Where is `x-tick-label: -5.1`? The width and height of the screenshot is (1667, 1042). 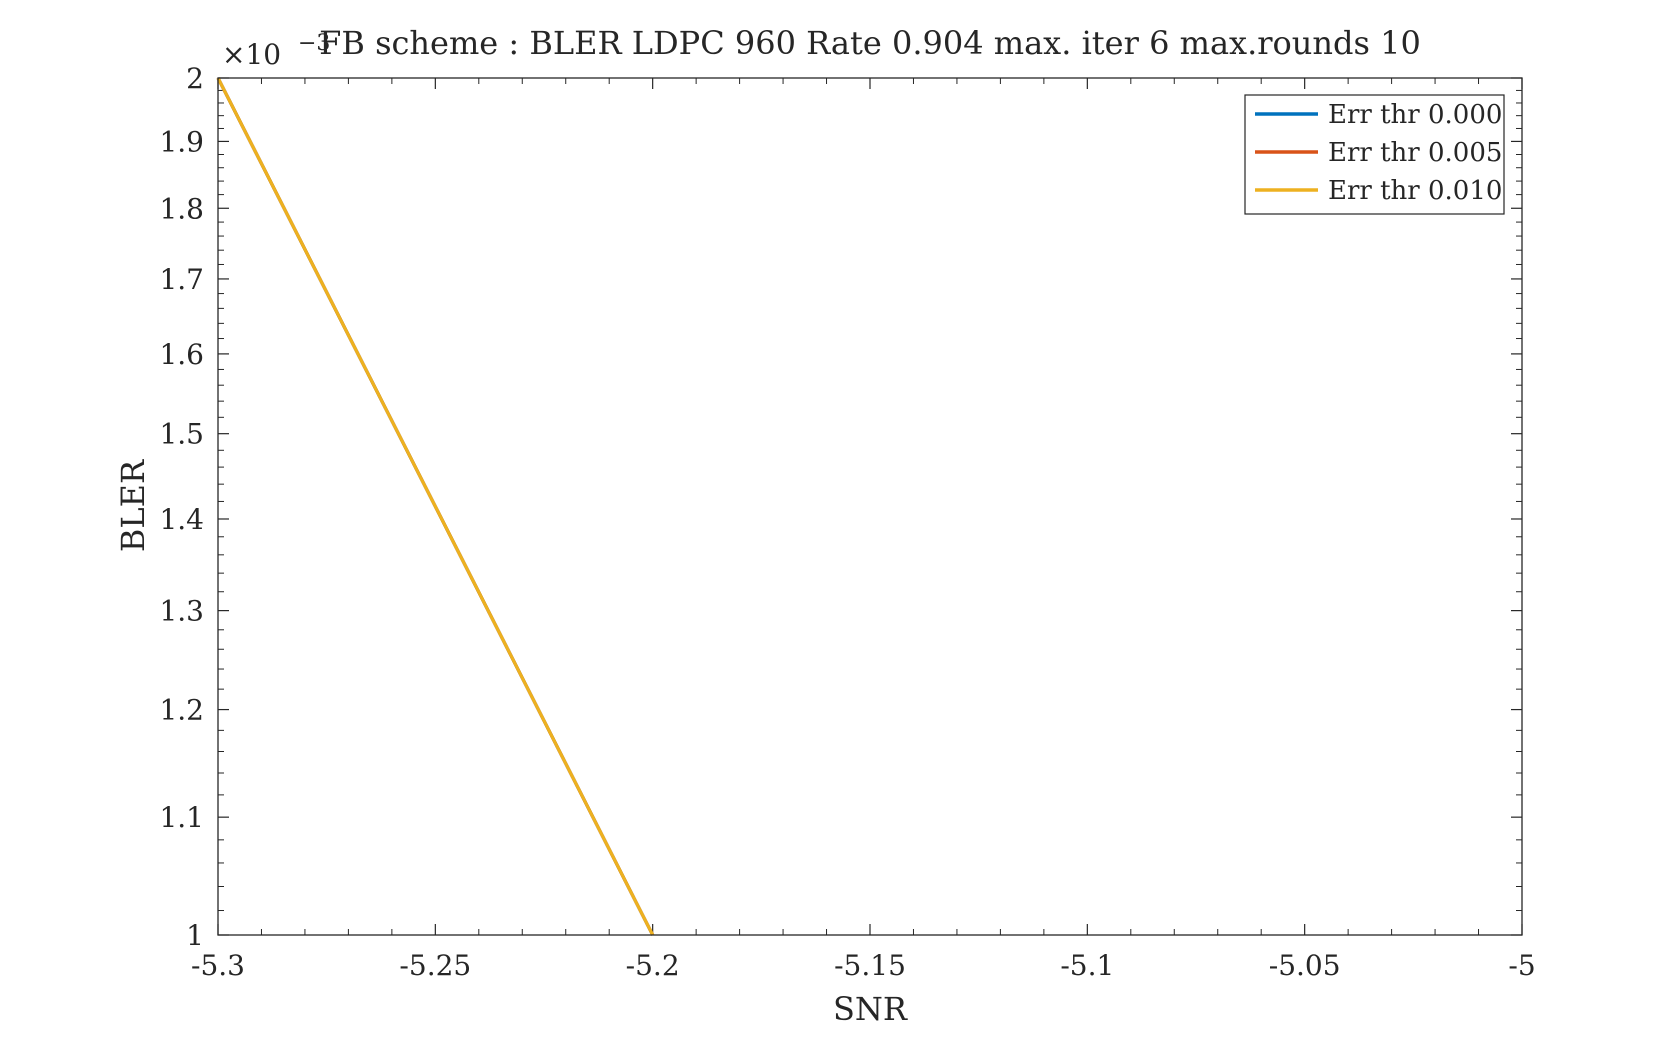
x-tick-label: -5.1 is located at coordinates (1087, 965).